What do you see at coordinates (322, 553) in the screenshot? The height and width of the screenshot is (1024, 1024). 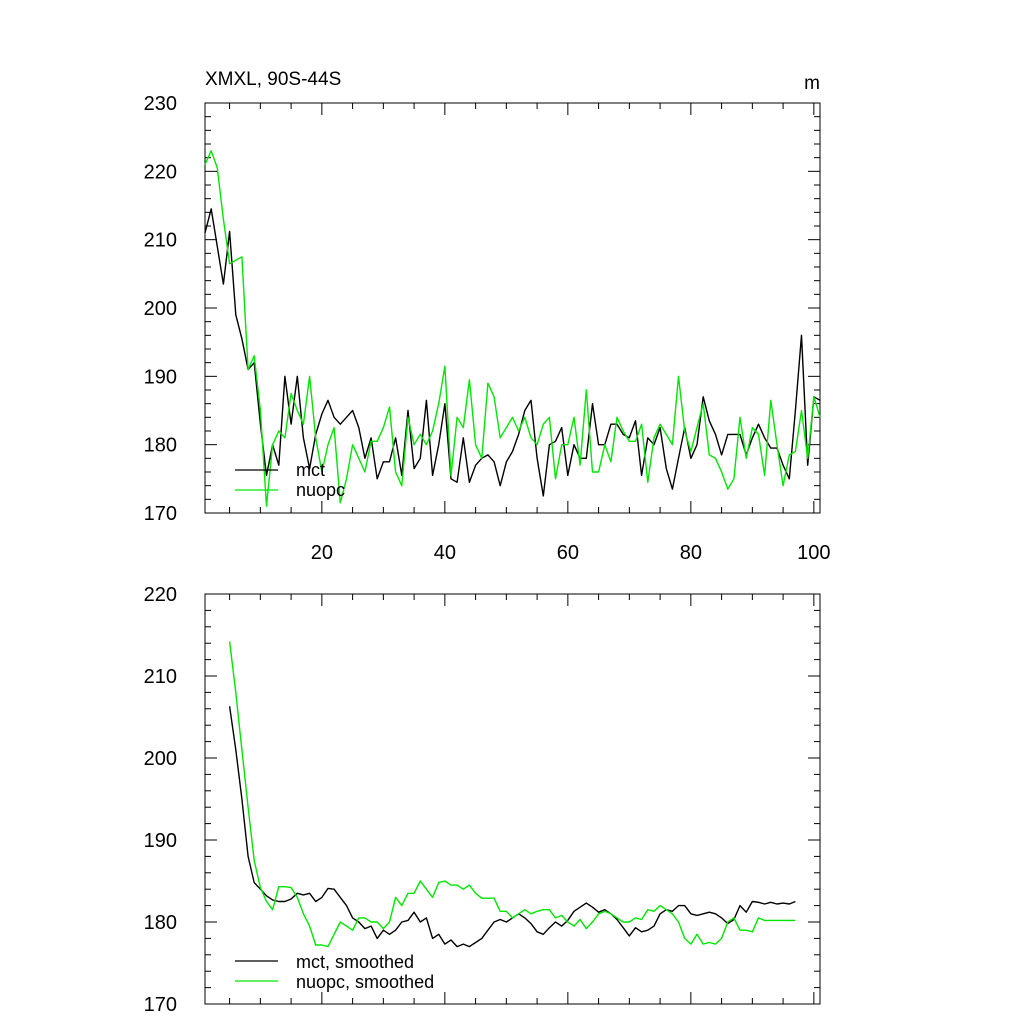 I see `top-x-tick-label: 20` at bounding box center [322, 553].